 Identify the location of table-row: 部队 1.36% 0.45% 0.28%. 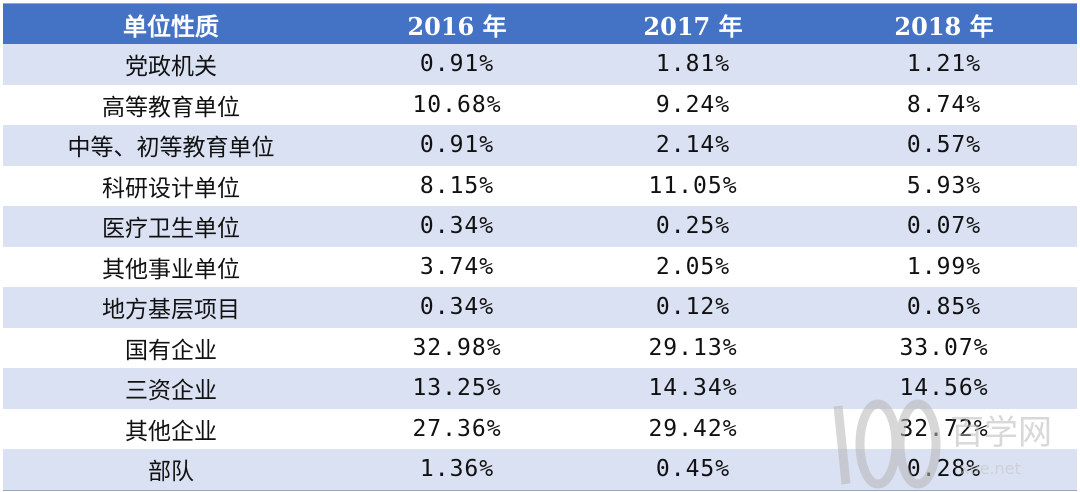
(540, 469).